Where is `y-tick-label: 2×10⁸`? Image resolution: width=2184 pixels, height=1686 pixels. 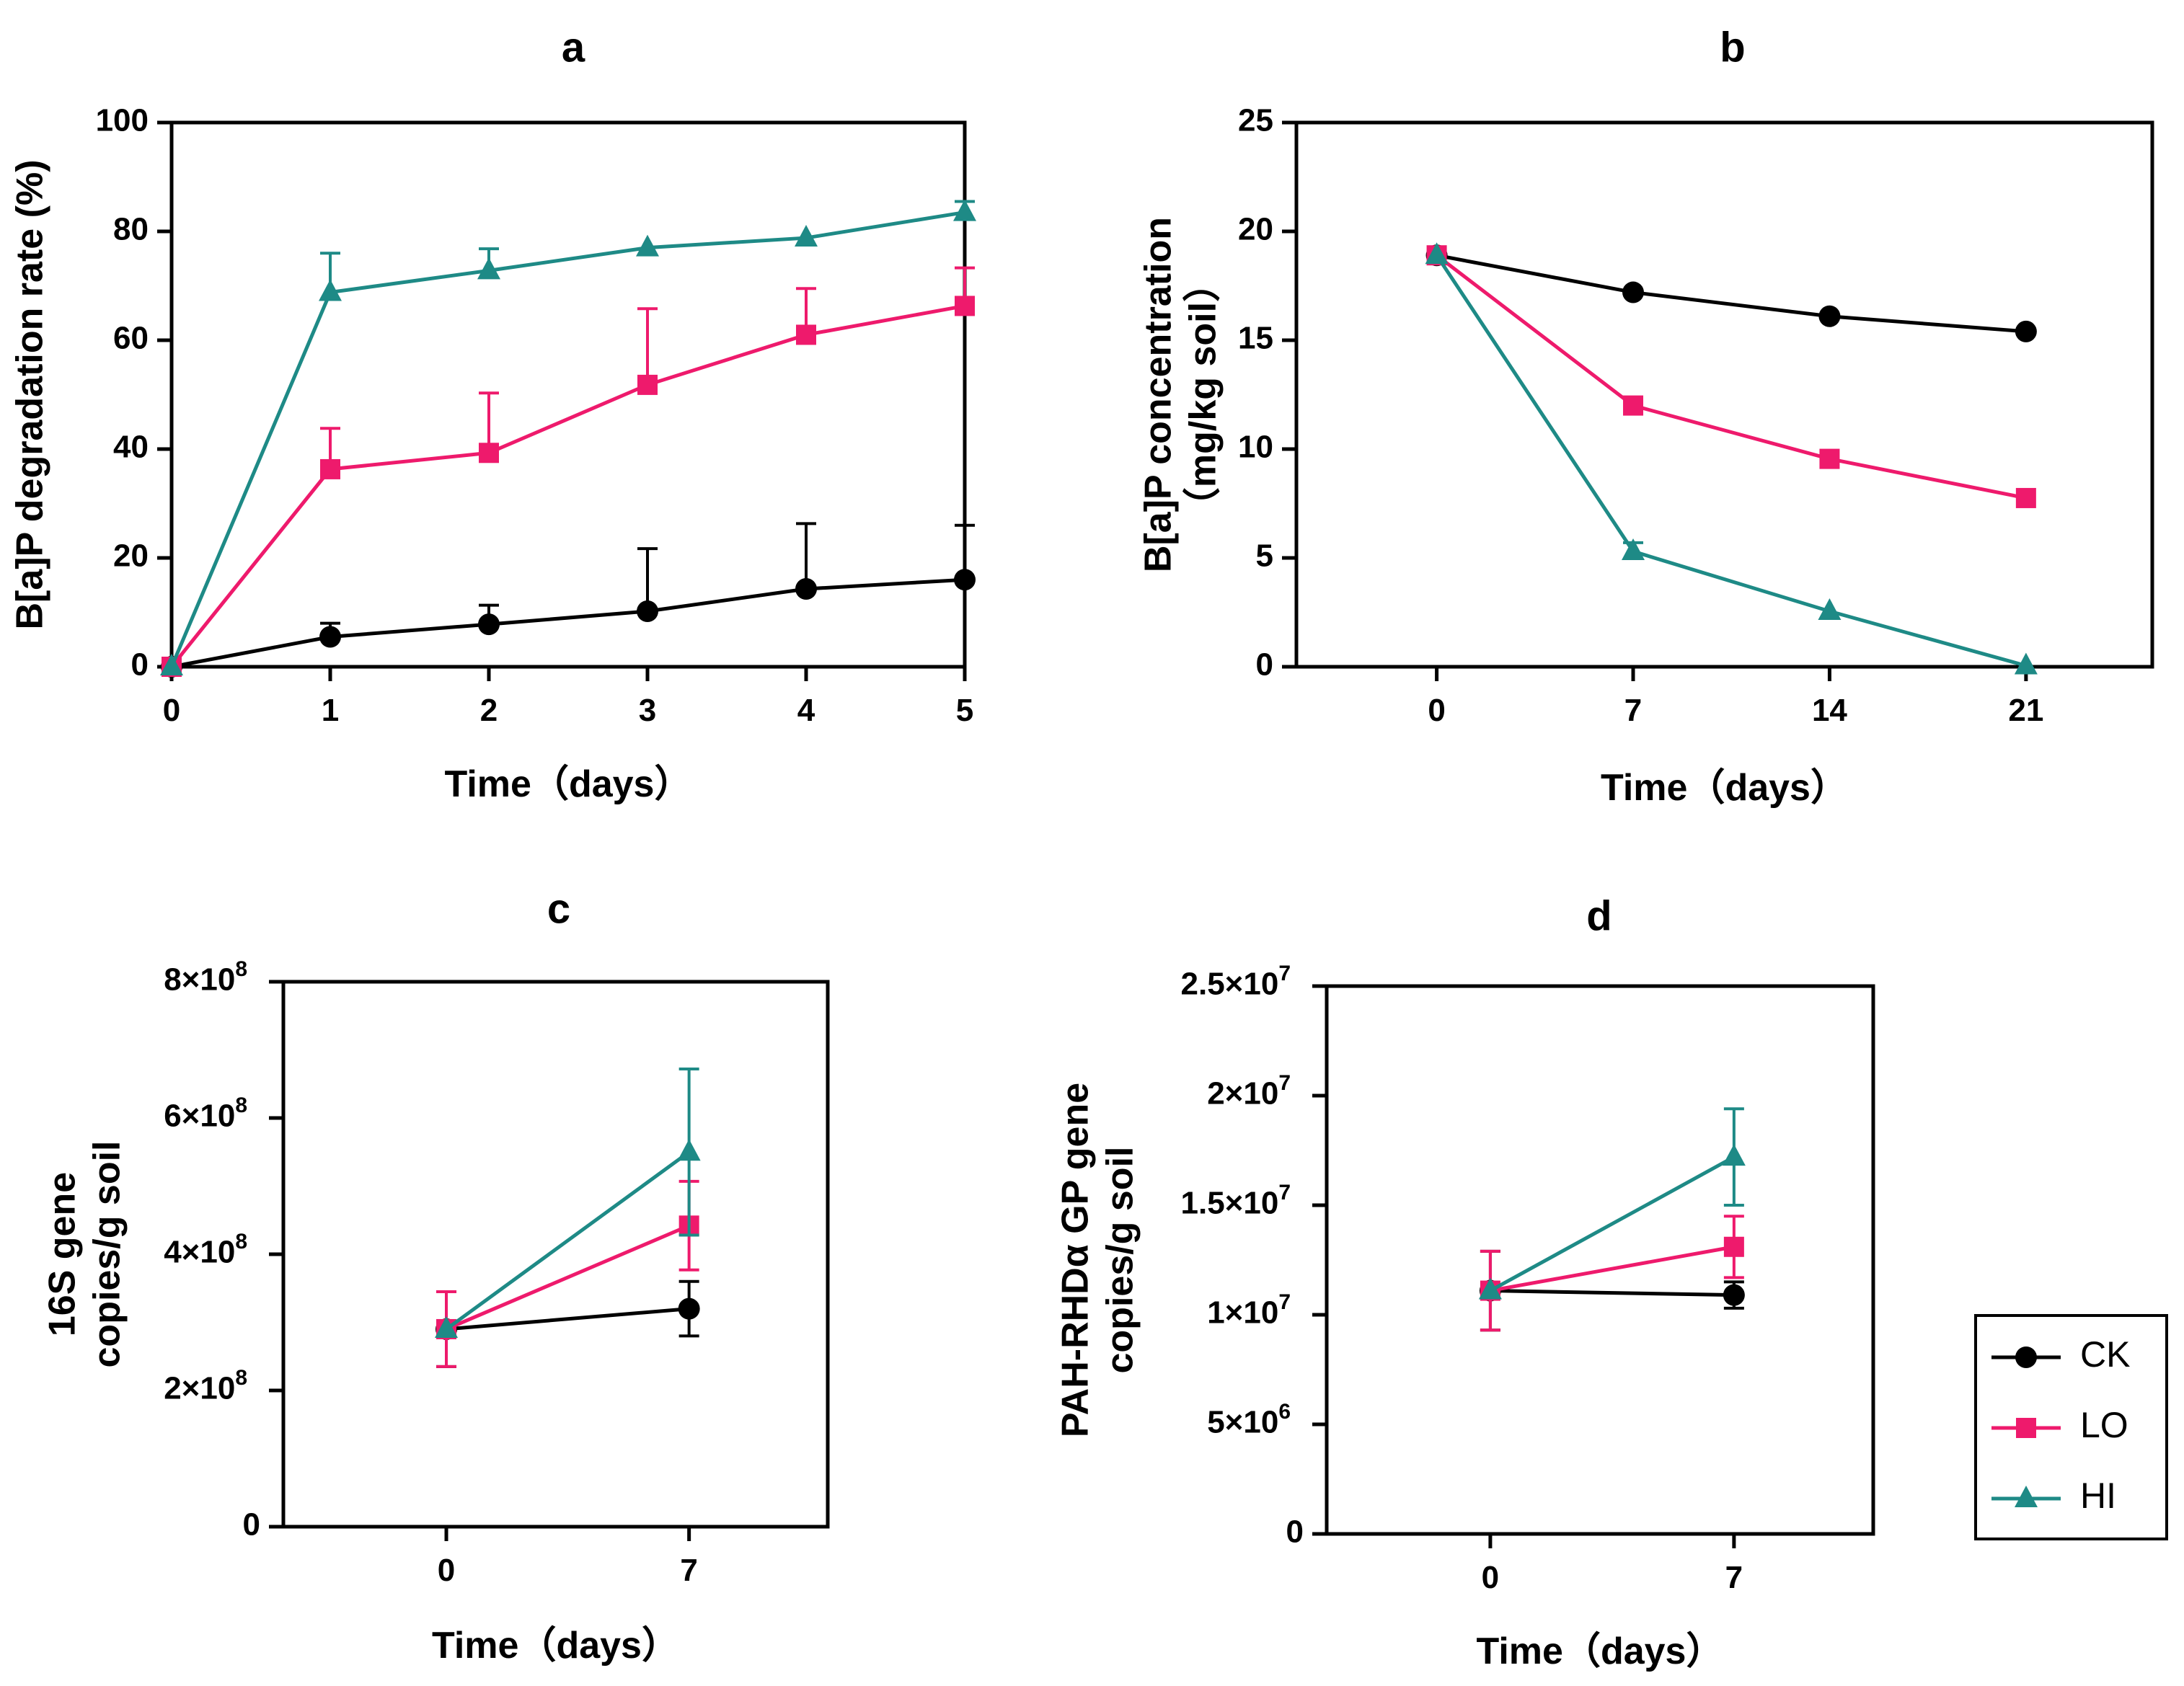
y-tick-label: 2×10⁸ is located at coordinates (205, 1386).